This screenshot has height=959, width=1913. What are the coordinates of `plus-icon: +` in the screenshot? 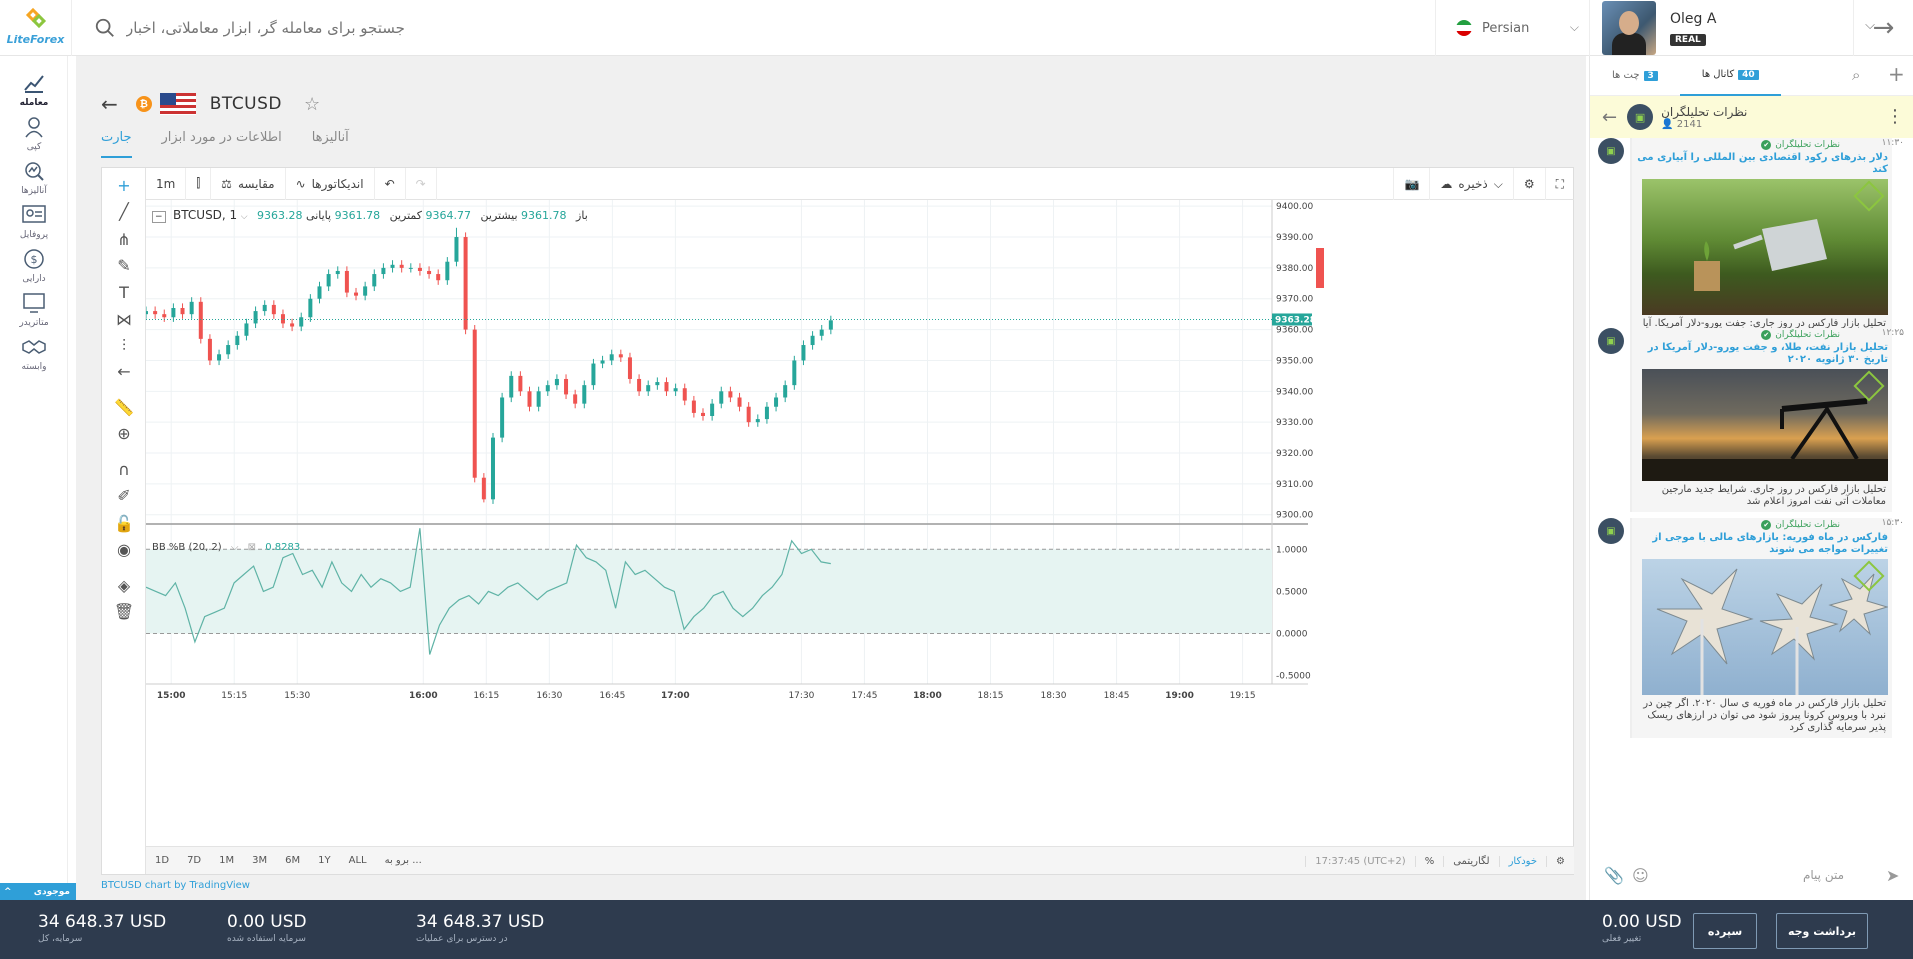 It's located at (1896, 74).